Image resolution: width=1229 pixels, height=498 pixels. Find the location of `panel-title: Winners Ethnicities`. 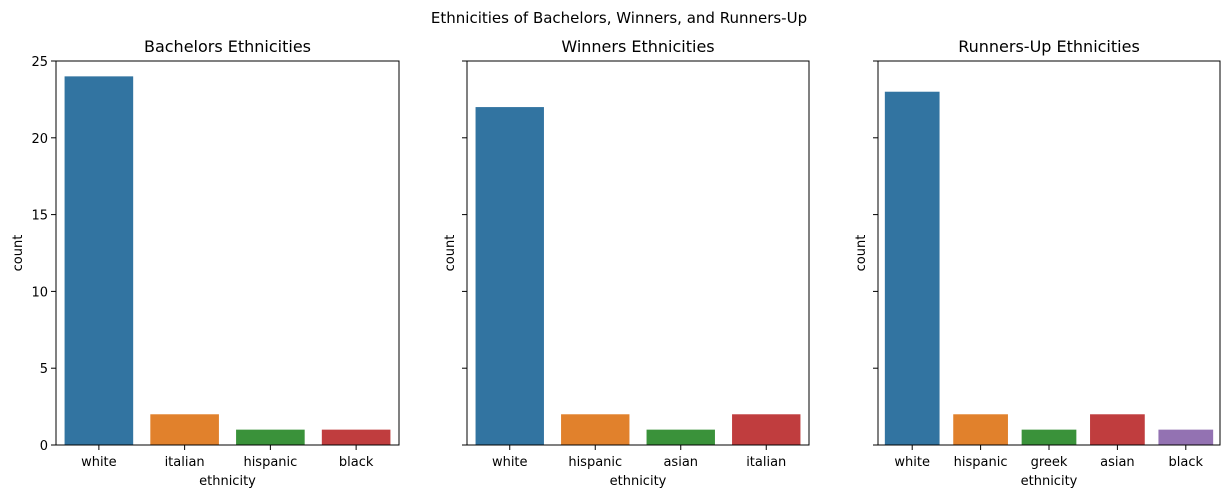

panel-title: Winners Ethnicities is located at coordinates (637, 46).